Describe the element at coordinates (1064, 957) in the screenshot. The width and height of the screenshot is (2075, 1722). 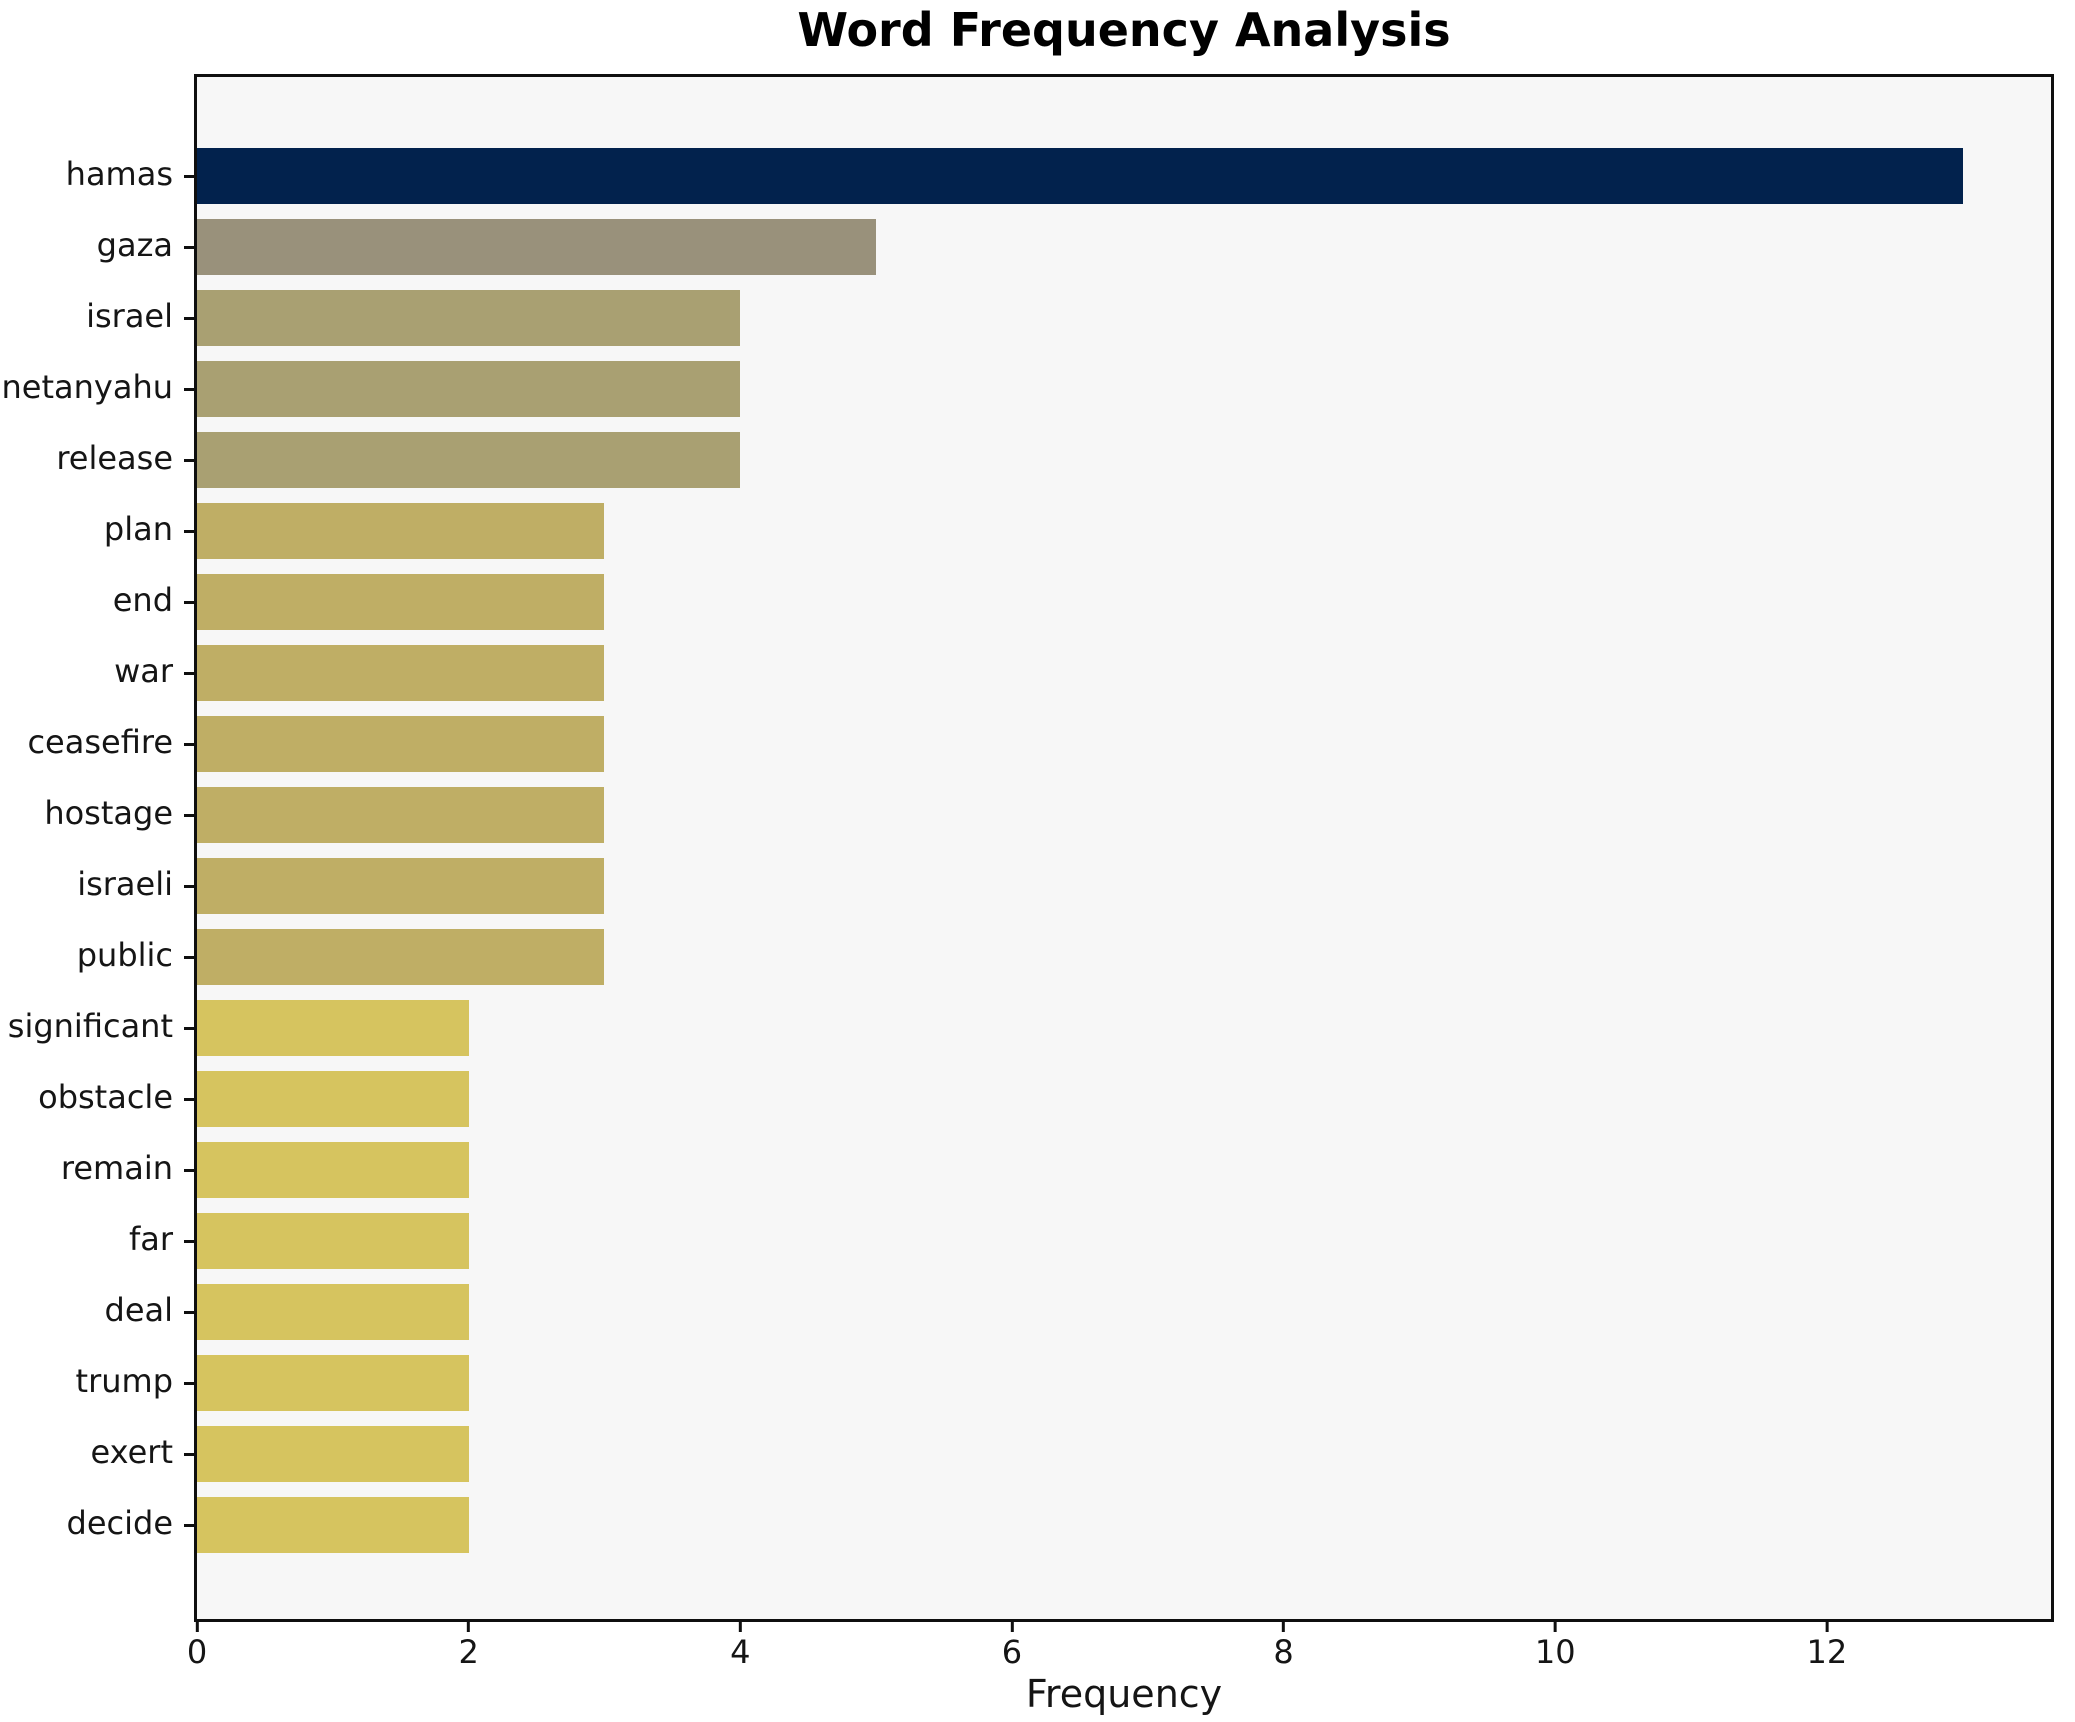
I see `bar-row: public` at that location.